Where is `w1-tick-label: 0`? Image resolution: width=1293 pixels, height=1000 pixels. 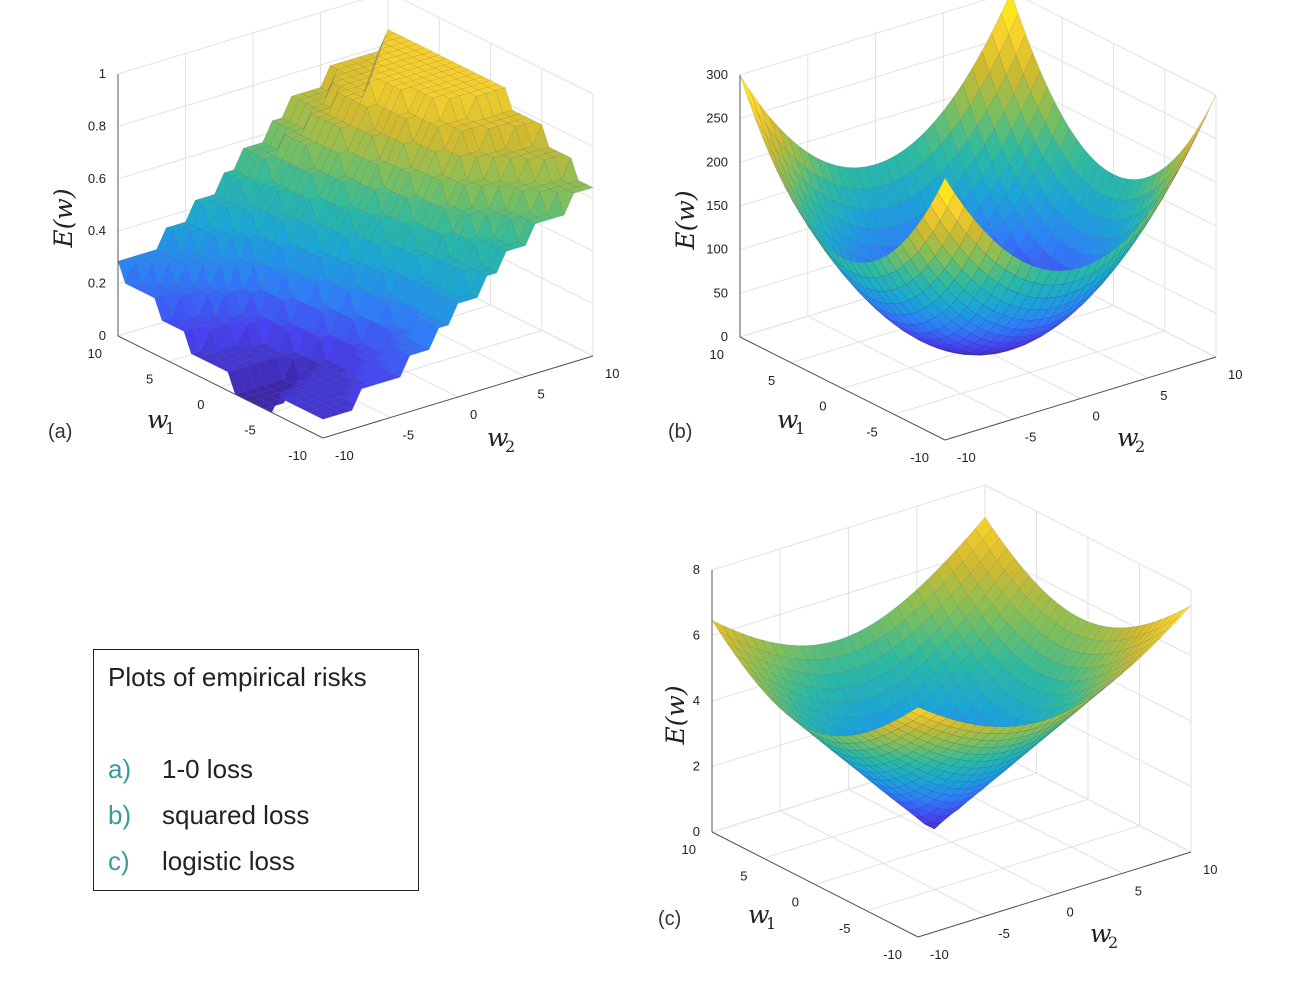 w1-tick-label: 0 is located at coordinates (200, 404).